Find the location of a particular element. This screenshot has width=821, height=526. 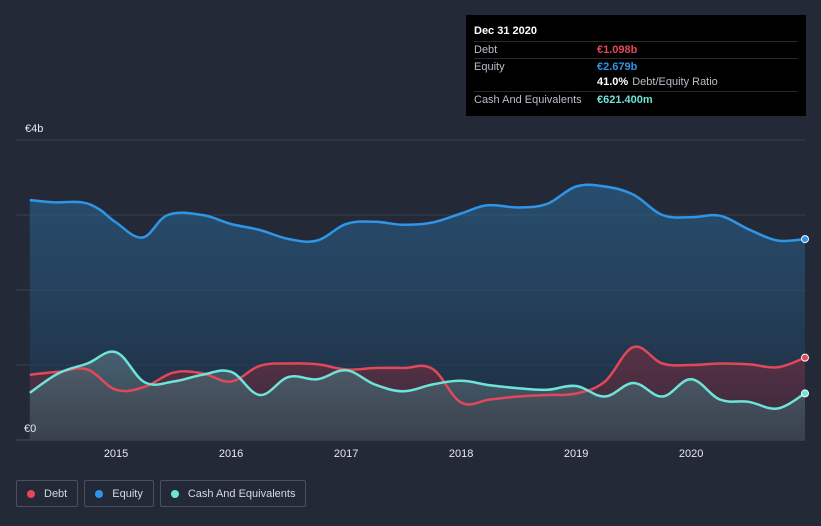

tooltip-debt-row: Debt €1.098b is located at coordinates (636, 49).